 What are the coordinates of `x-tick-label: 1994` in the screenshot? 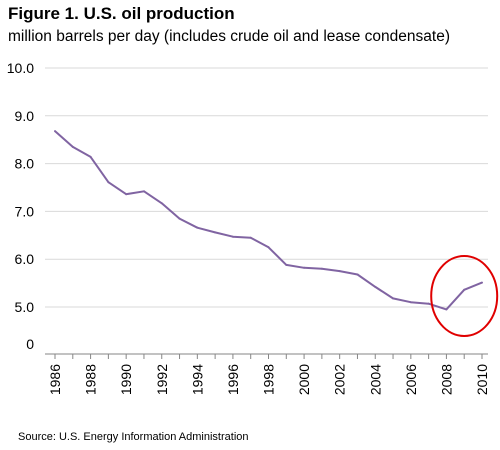 It's located at (197, 379).